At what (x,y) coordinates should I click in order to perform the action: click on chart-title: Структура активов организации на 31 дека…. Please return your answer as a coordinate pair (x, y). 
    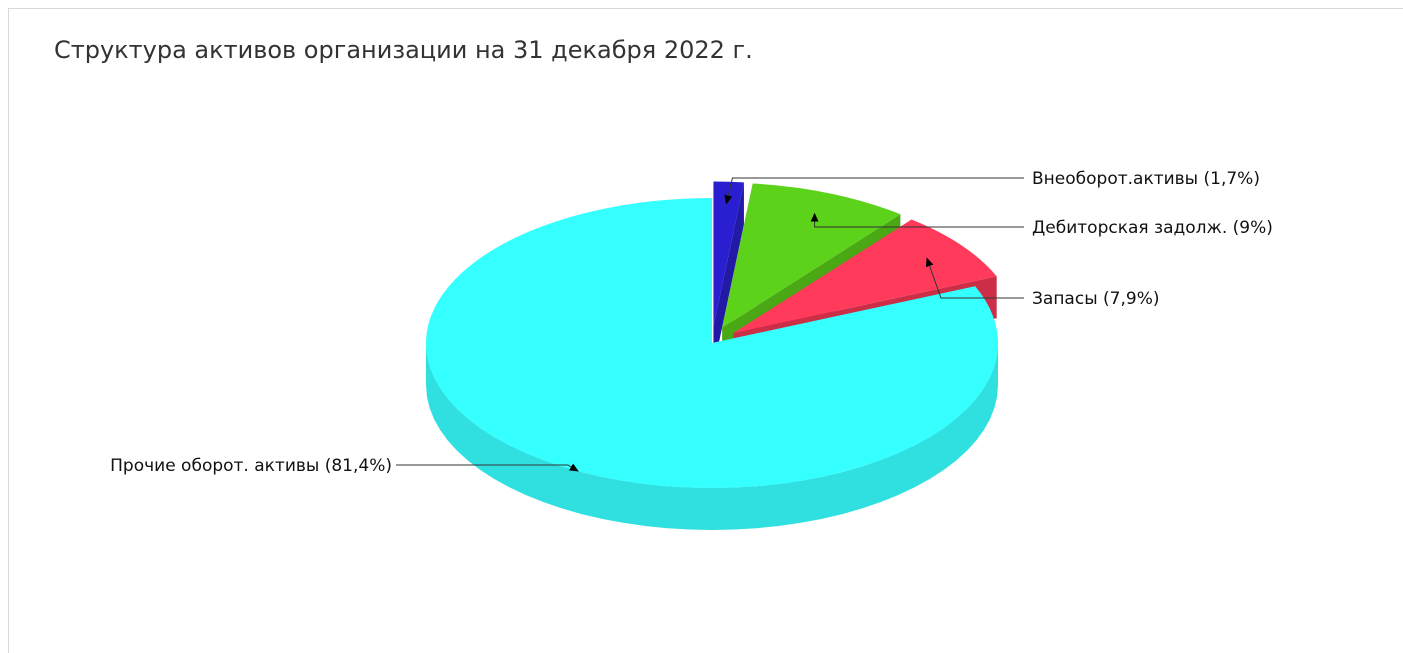
    Looking at the image, I should click on (403, 50).